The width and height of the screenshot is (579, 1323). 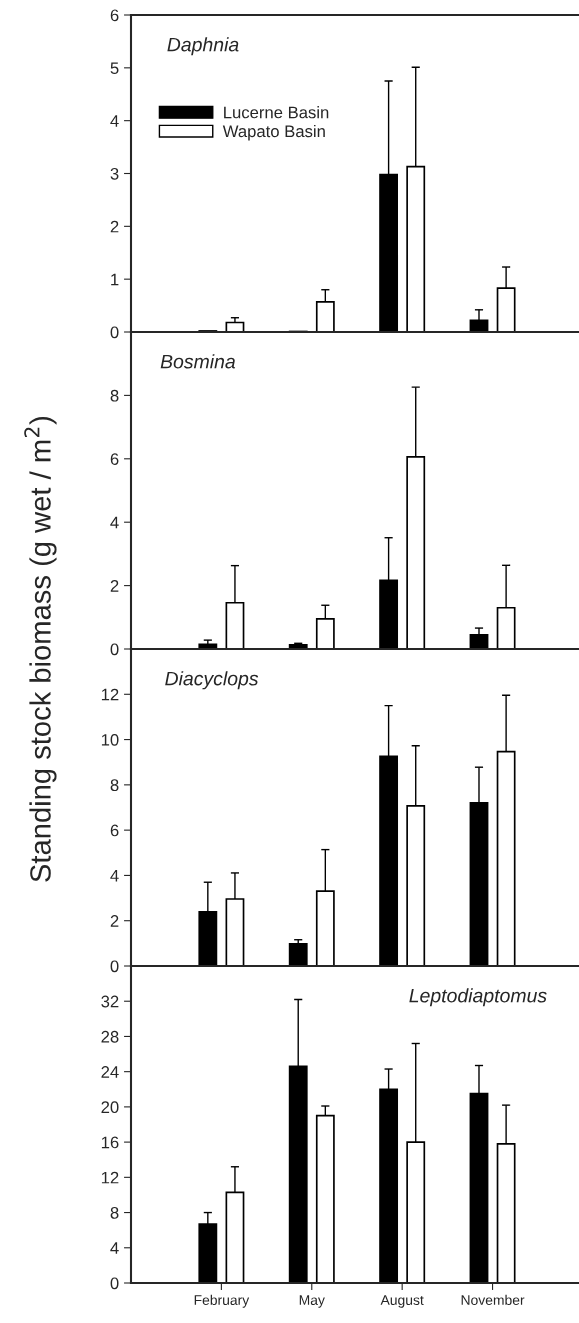 I want to click on y-tick-label: 5, so click(x=114, y=68).